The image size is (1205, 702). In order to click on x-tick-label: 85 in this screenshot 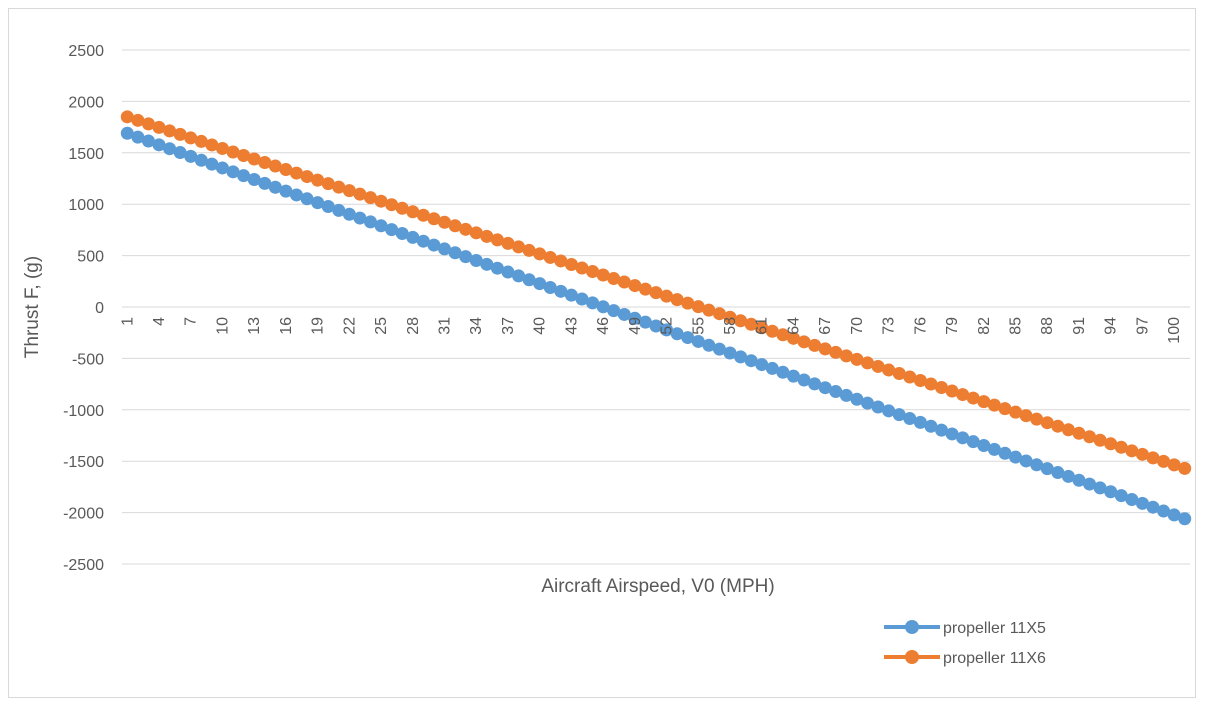, I will do `click(1016, 326)`.